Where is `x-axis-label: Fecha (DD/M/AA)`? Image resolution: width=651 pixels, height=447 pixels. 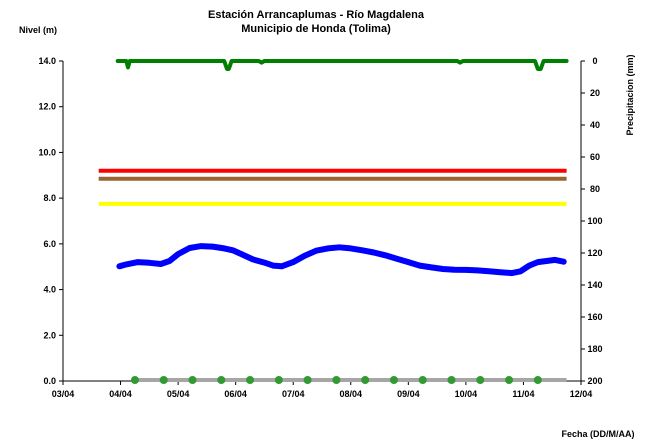 x-axis-label: Fecha (DD/M/AA) is located at coordinates (597, 434).